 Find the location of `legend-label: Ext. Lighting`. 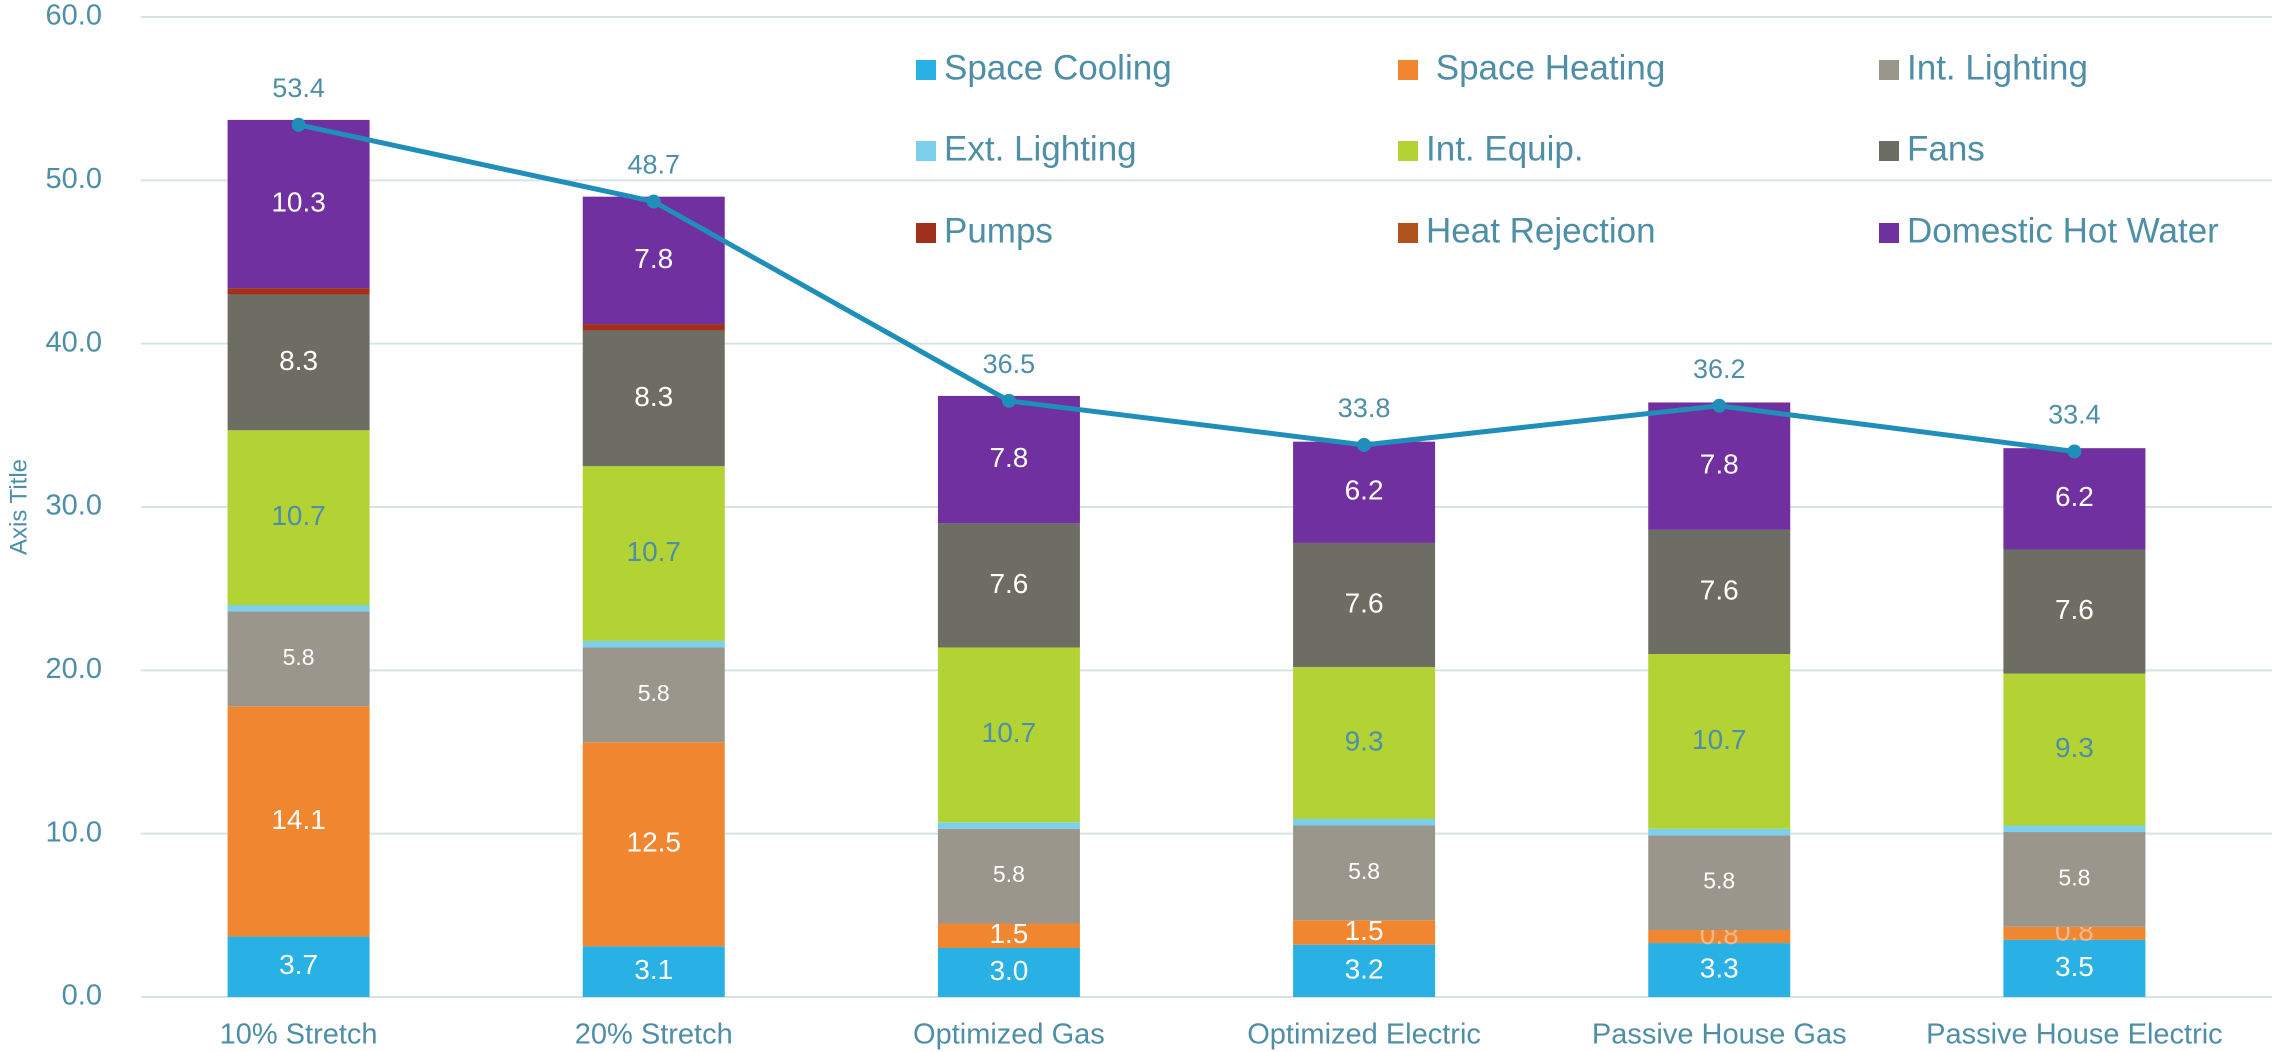

legend-label: Ext. Lighting is located at coordinates (1040, 148).